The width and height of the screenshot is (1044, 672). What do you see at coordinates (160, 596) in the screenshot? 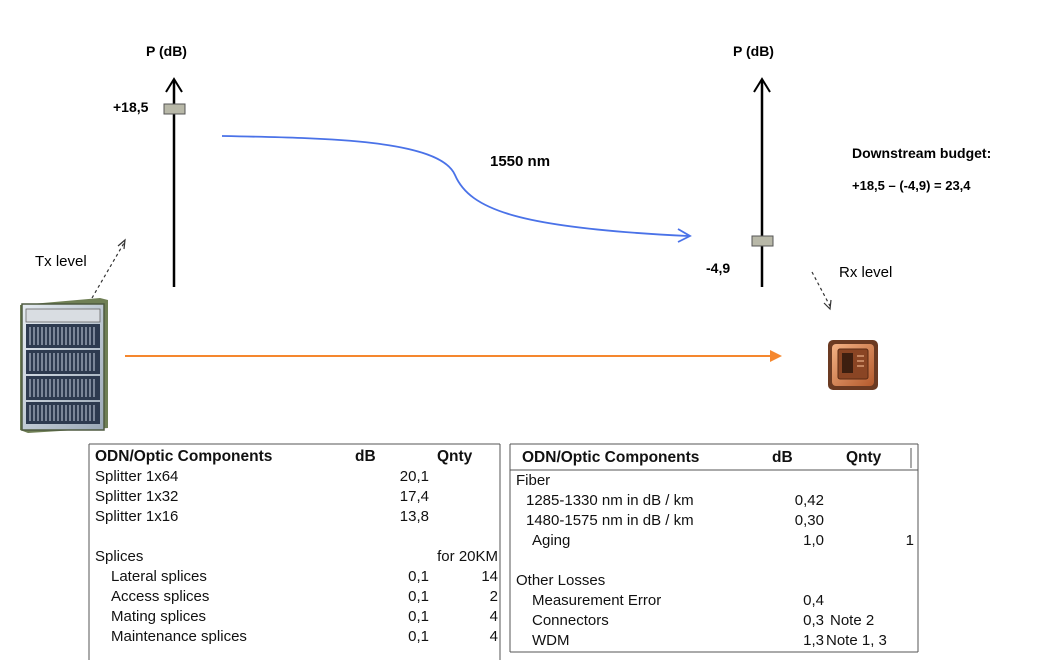
I see `cell-name: Access splices` at bounding box center [160, 596].